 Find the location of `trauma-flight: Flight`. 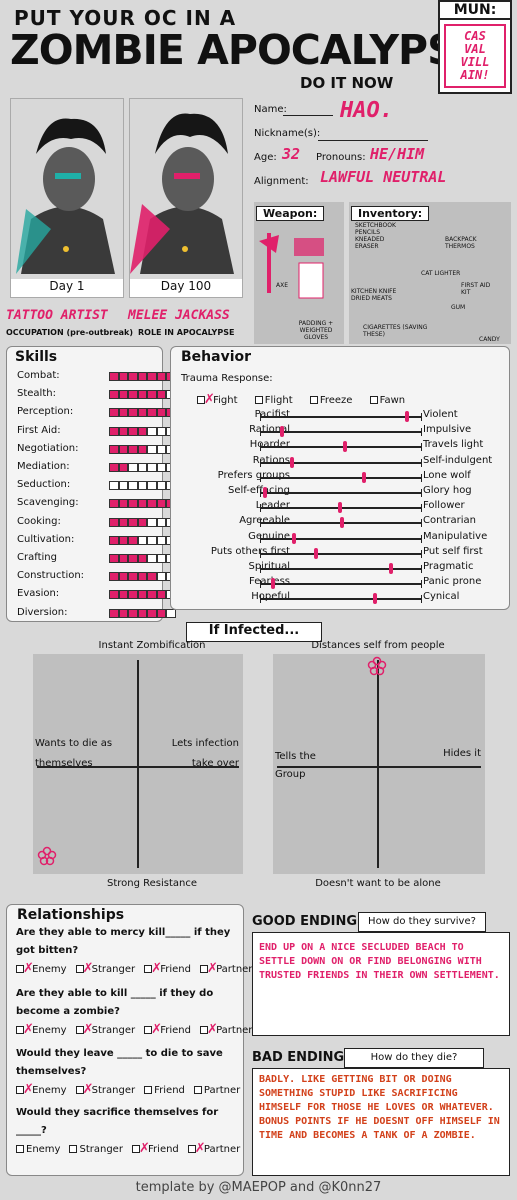

trauma-flight: Flight is located at coordinates (273, 400).